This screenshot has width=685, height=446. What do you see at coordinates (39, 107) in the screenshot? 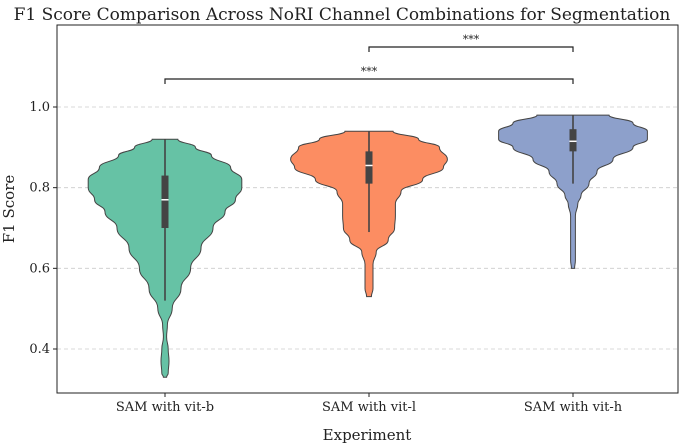
I see `y-tick-label: 1.0` at bounding box center [39, 107].